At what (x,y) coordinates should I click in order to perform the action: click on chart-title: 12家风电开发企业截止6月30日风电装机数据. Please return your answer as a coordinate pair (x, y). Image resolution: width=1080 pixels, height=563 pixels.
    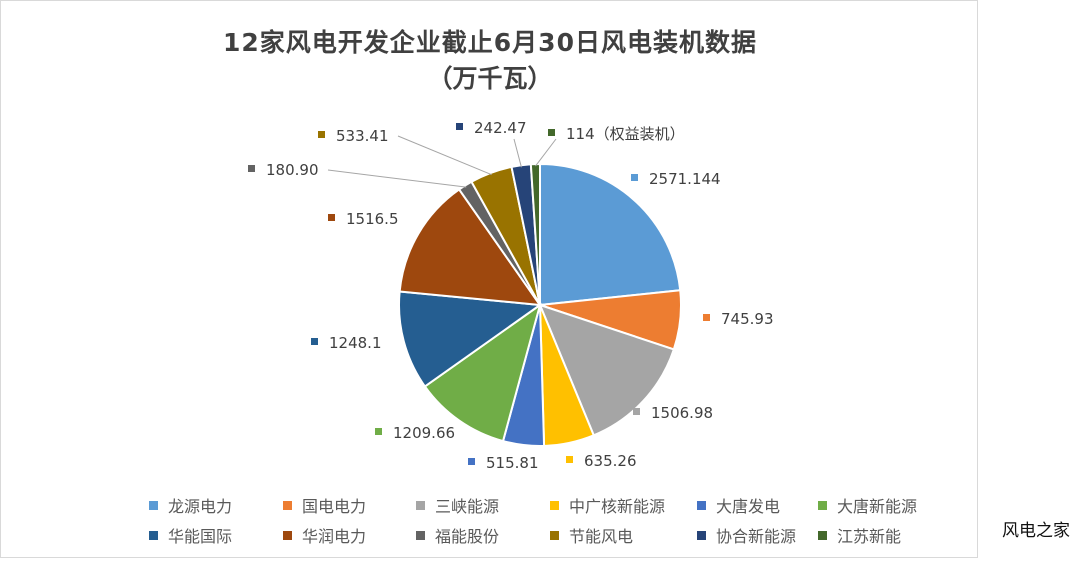
    Looking at the image, I should click on (490, 42).